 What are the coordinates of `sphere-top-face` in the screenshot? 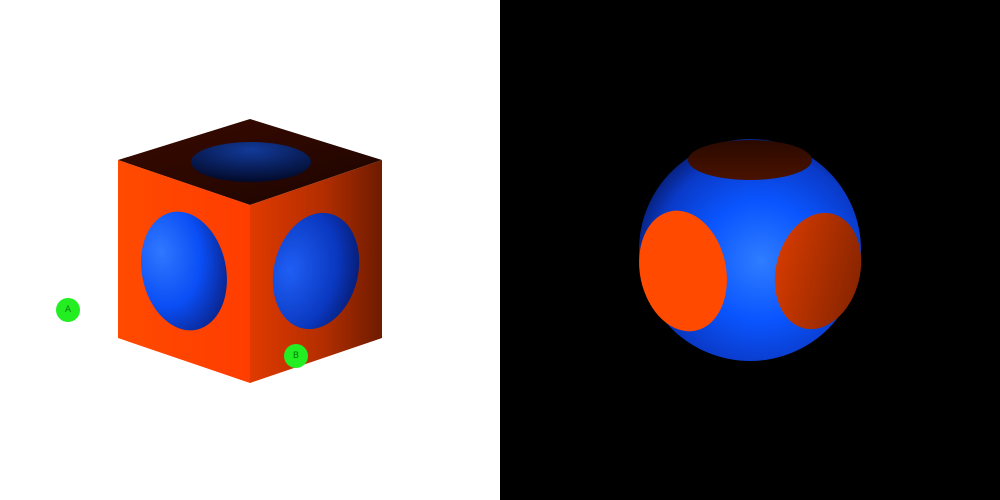 It's located at (750, 160).